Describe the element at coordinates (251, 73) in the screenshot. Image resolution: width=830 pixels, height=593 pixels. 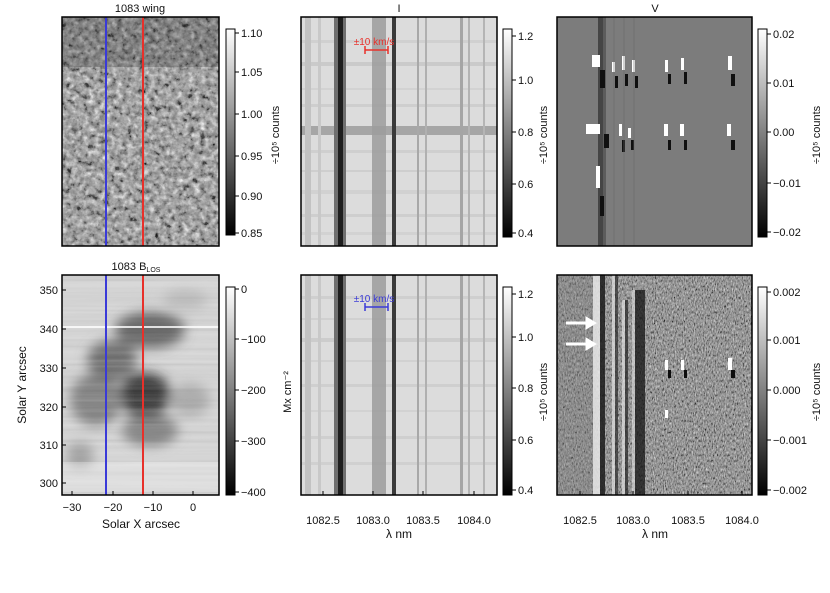
I see `cbar-tick: 1.05` at that location.